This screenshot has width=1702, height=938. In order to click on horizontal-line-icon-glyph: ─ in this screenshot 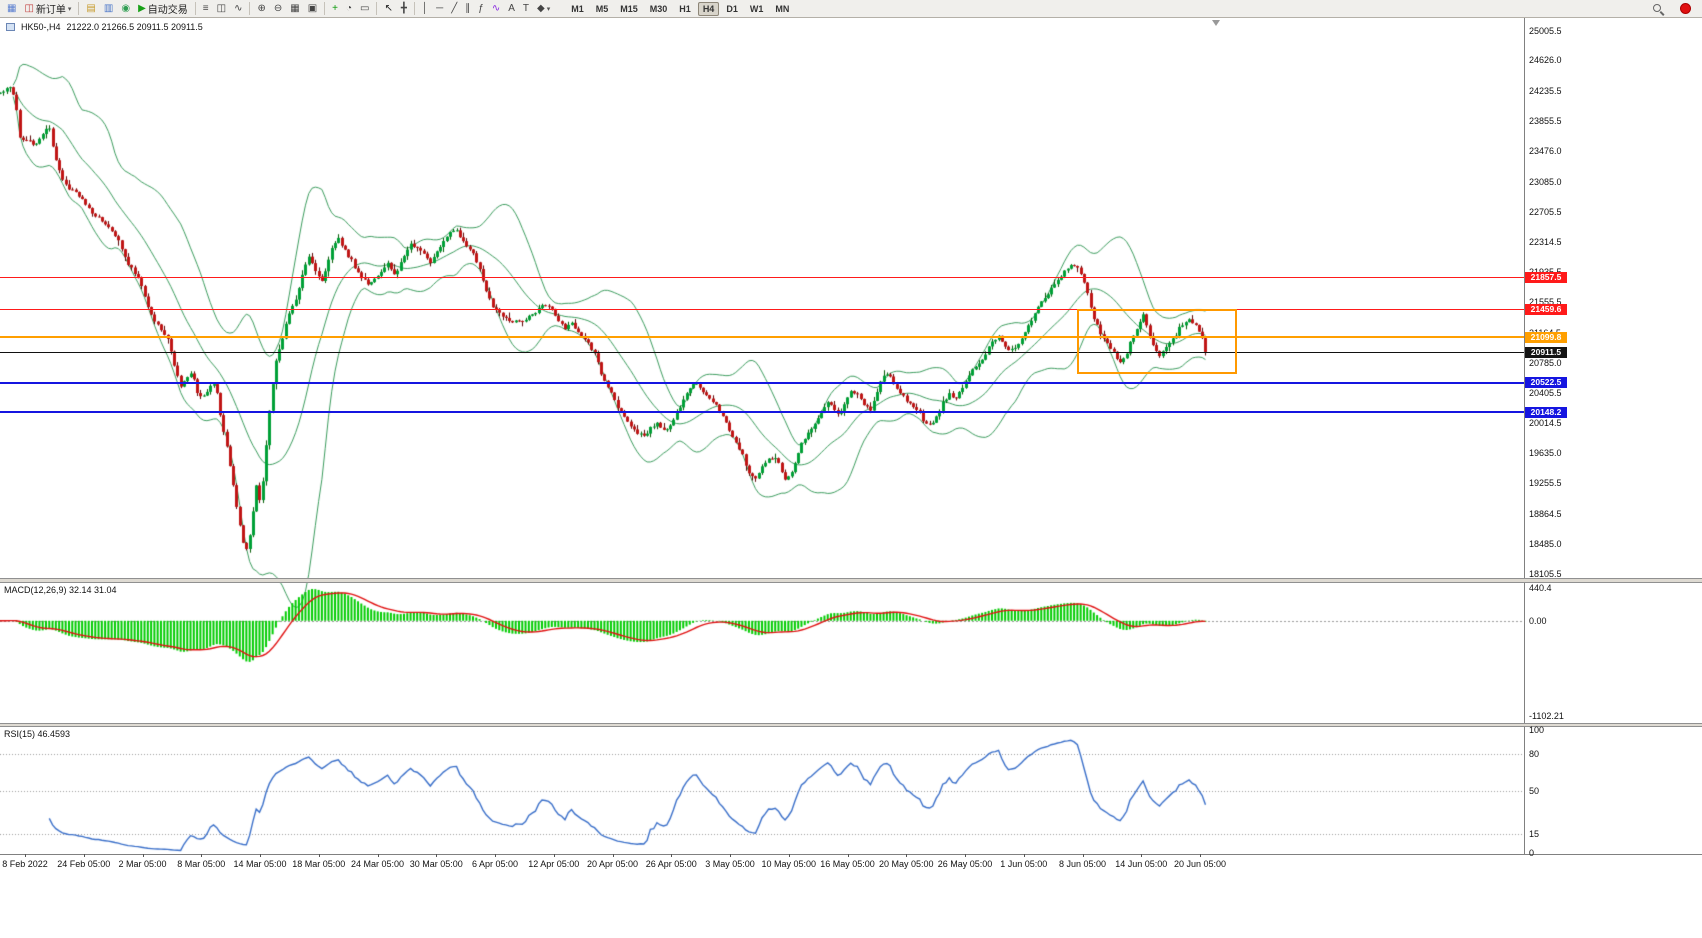, I will do `click(440, 8)`.